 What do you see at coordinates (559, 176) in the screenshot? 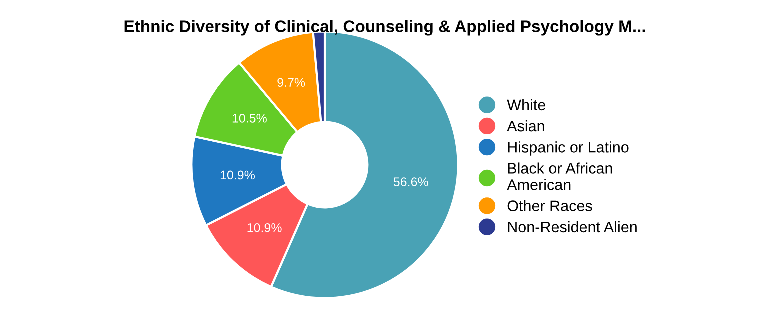
I see `legend-label: Black or African American` at bounding box center [559, 176].